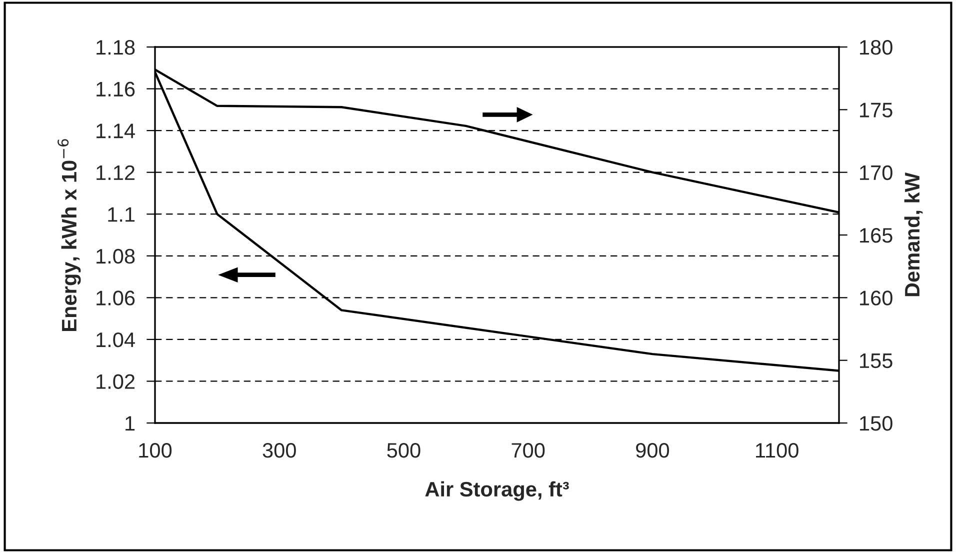 This screenshot has width=956, height=553. What do you see at coordinates (115, 47) in the screenshot?
I see `y-tick-label: 1.18` at bounding box center [115, 47].